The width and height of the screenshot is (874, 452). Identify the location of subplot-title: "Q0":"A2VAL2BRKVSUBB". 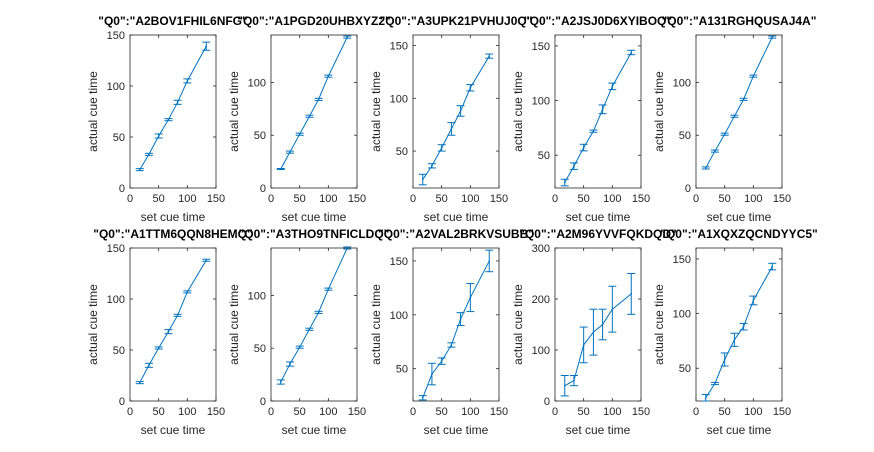
(456, 234).